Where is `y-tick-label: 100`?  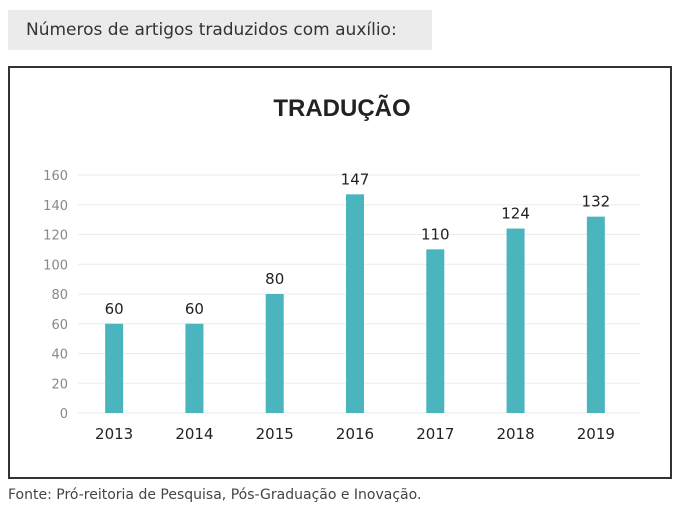 y-tick-label: 100 is located at coordinates (55, 265).